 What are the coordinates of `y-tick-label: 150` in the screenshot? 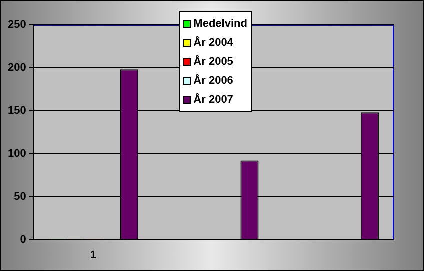 It's located at (17, 110).